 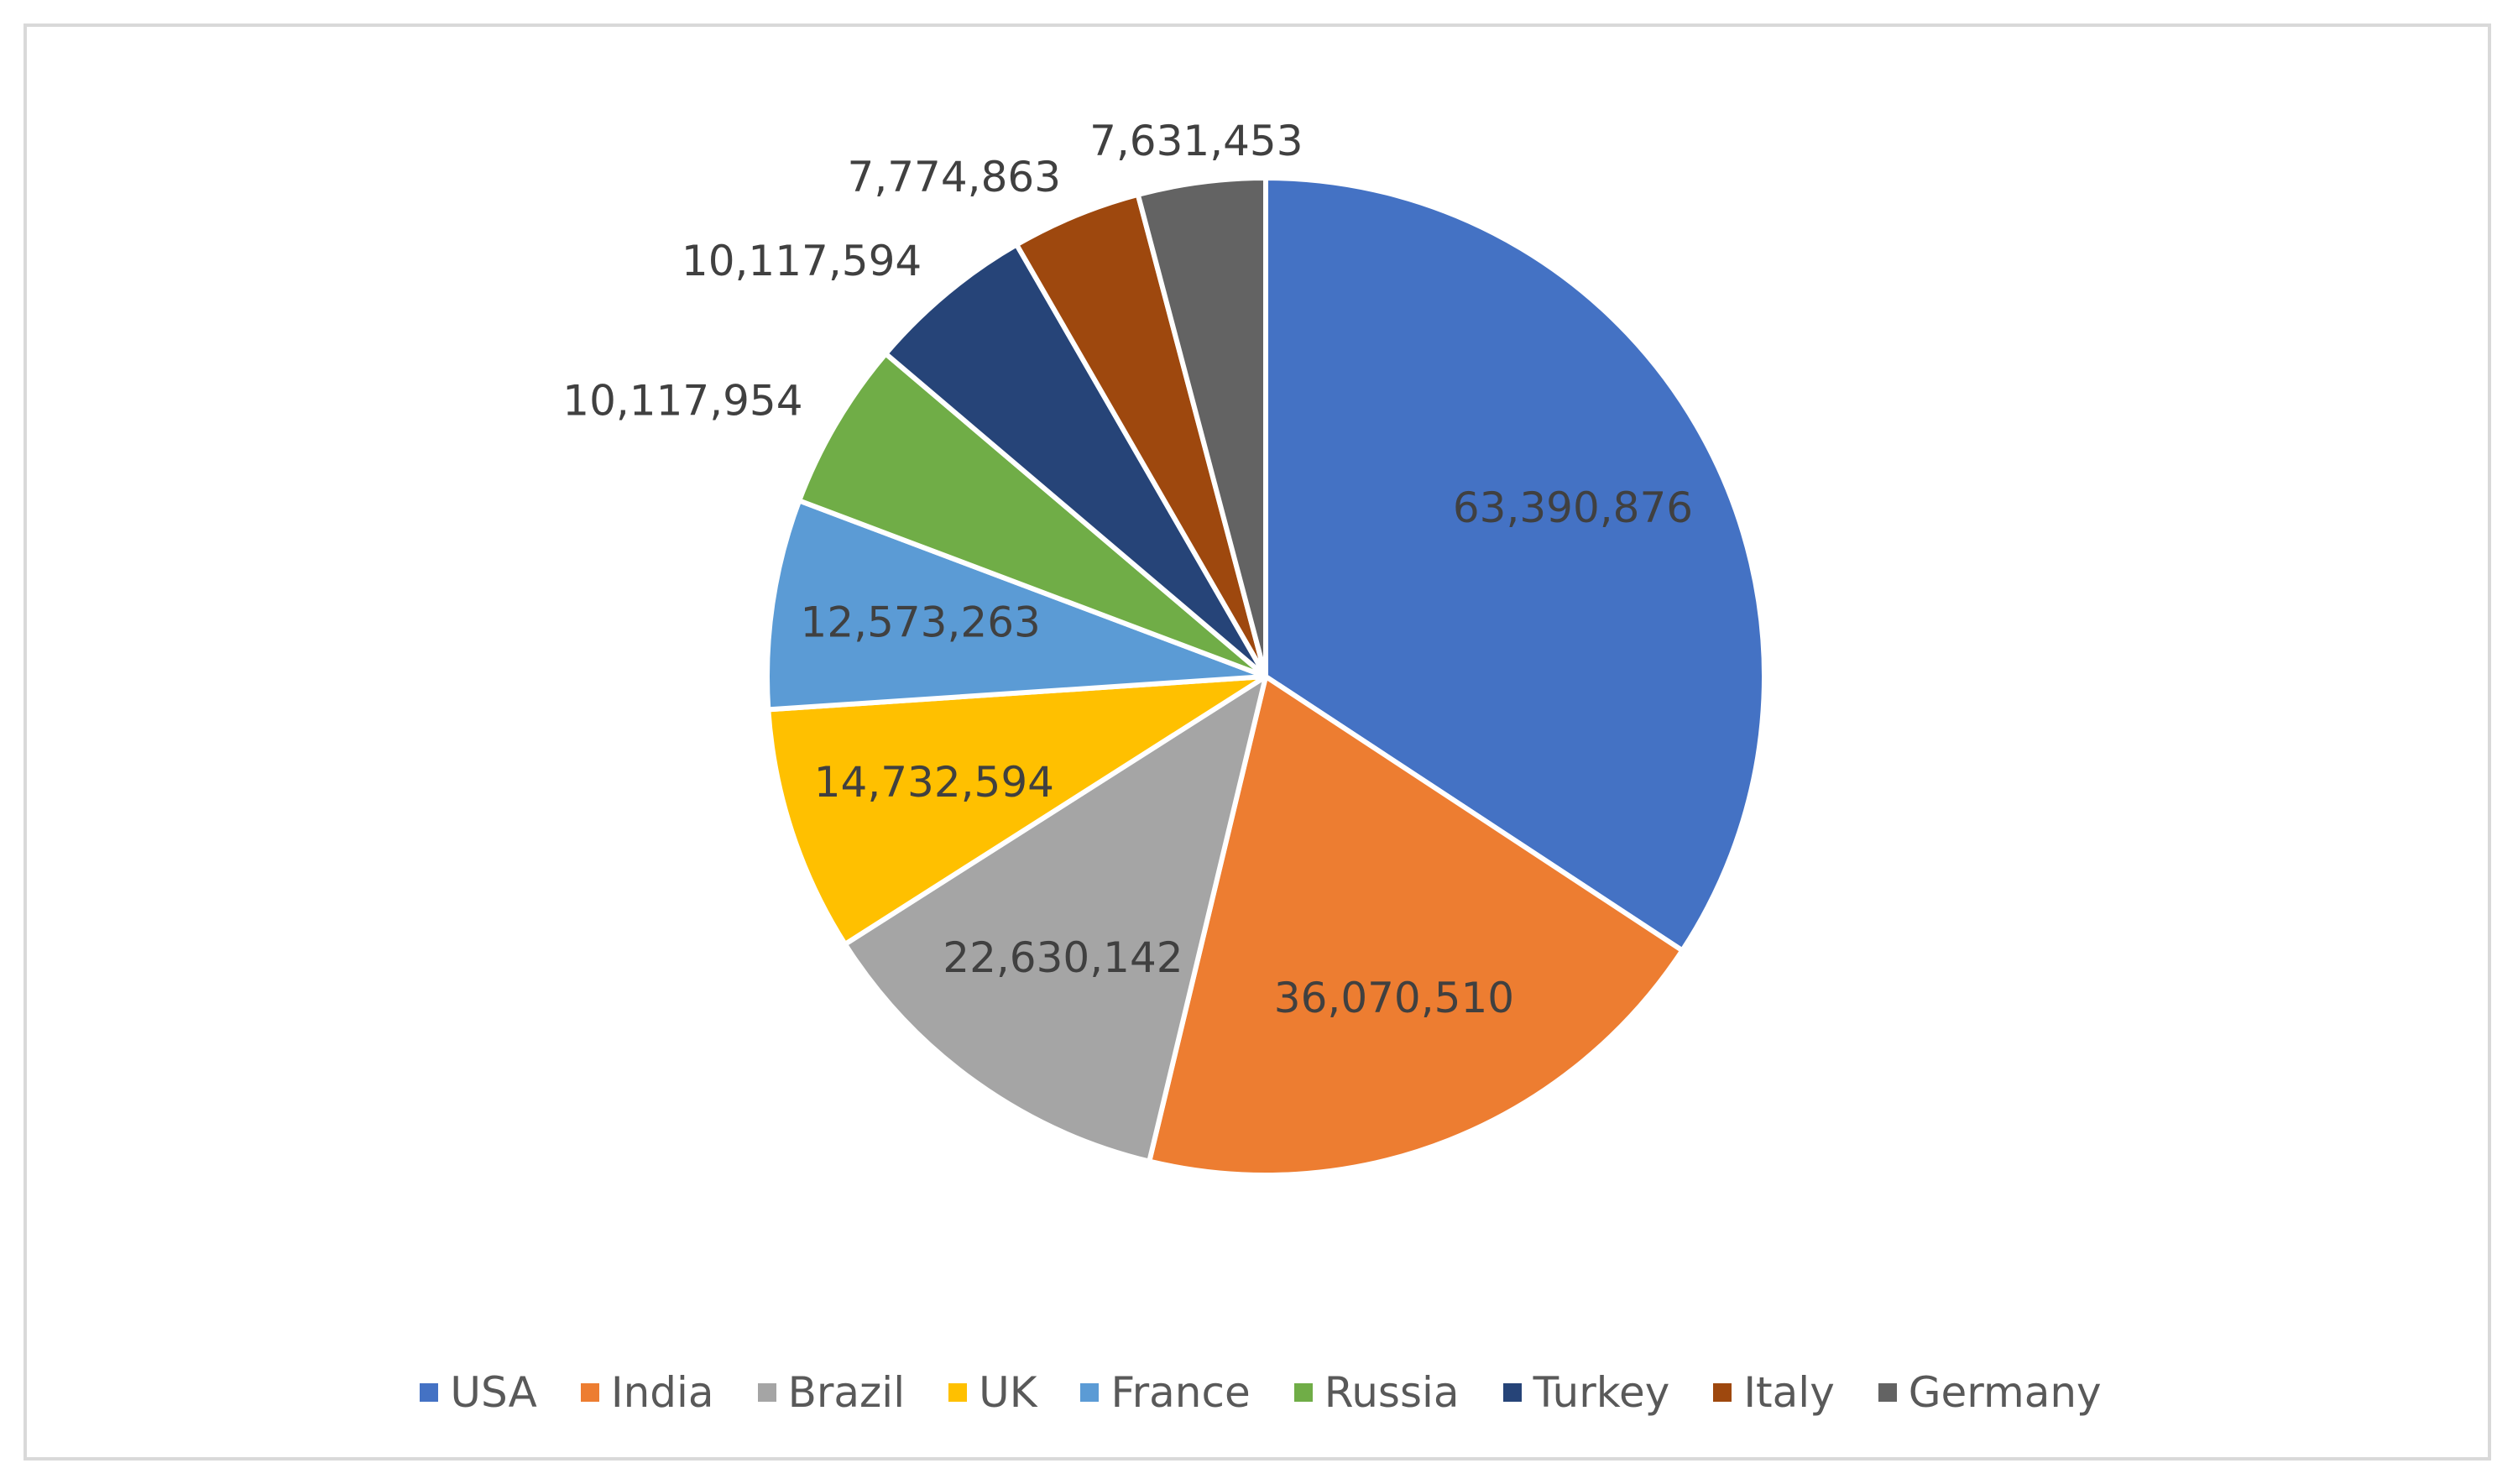 What do you see at coordinates (767, 1392) in the screenshot?
I see `legend-swatch-brazil` at bounding box center [767, 1392].